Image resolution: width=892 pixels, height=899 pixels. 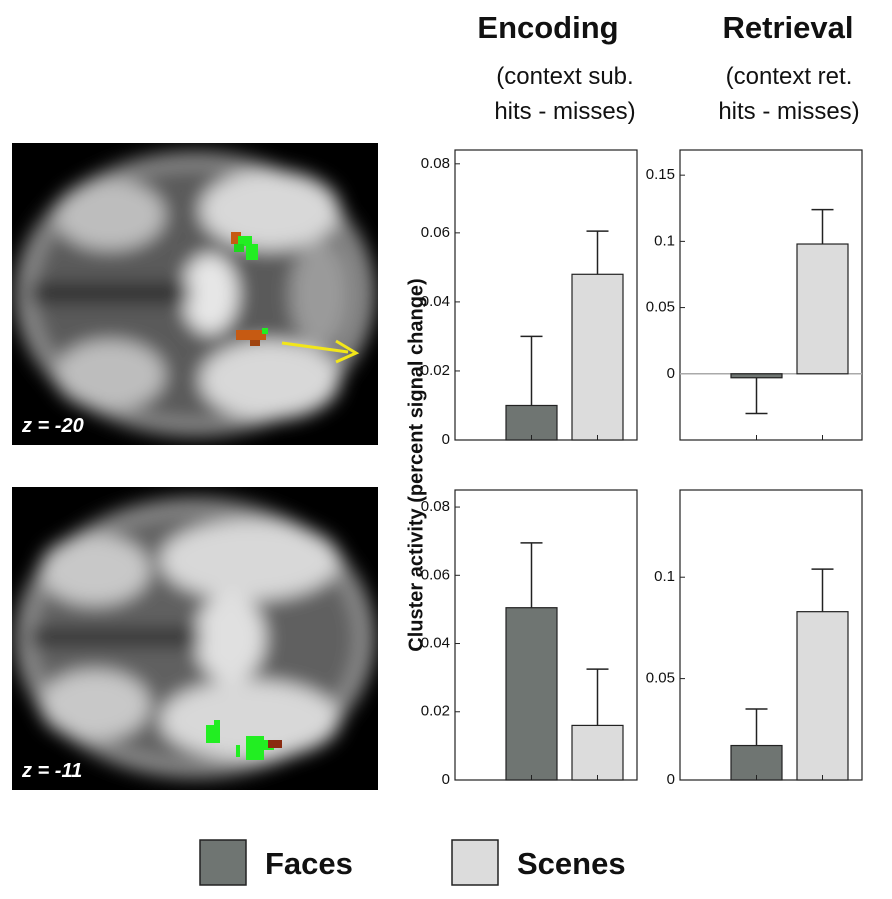 I want to click on y-tick-label: 0.15, so click(x=660, y=174).